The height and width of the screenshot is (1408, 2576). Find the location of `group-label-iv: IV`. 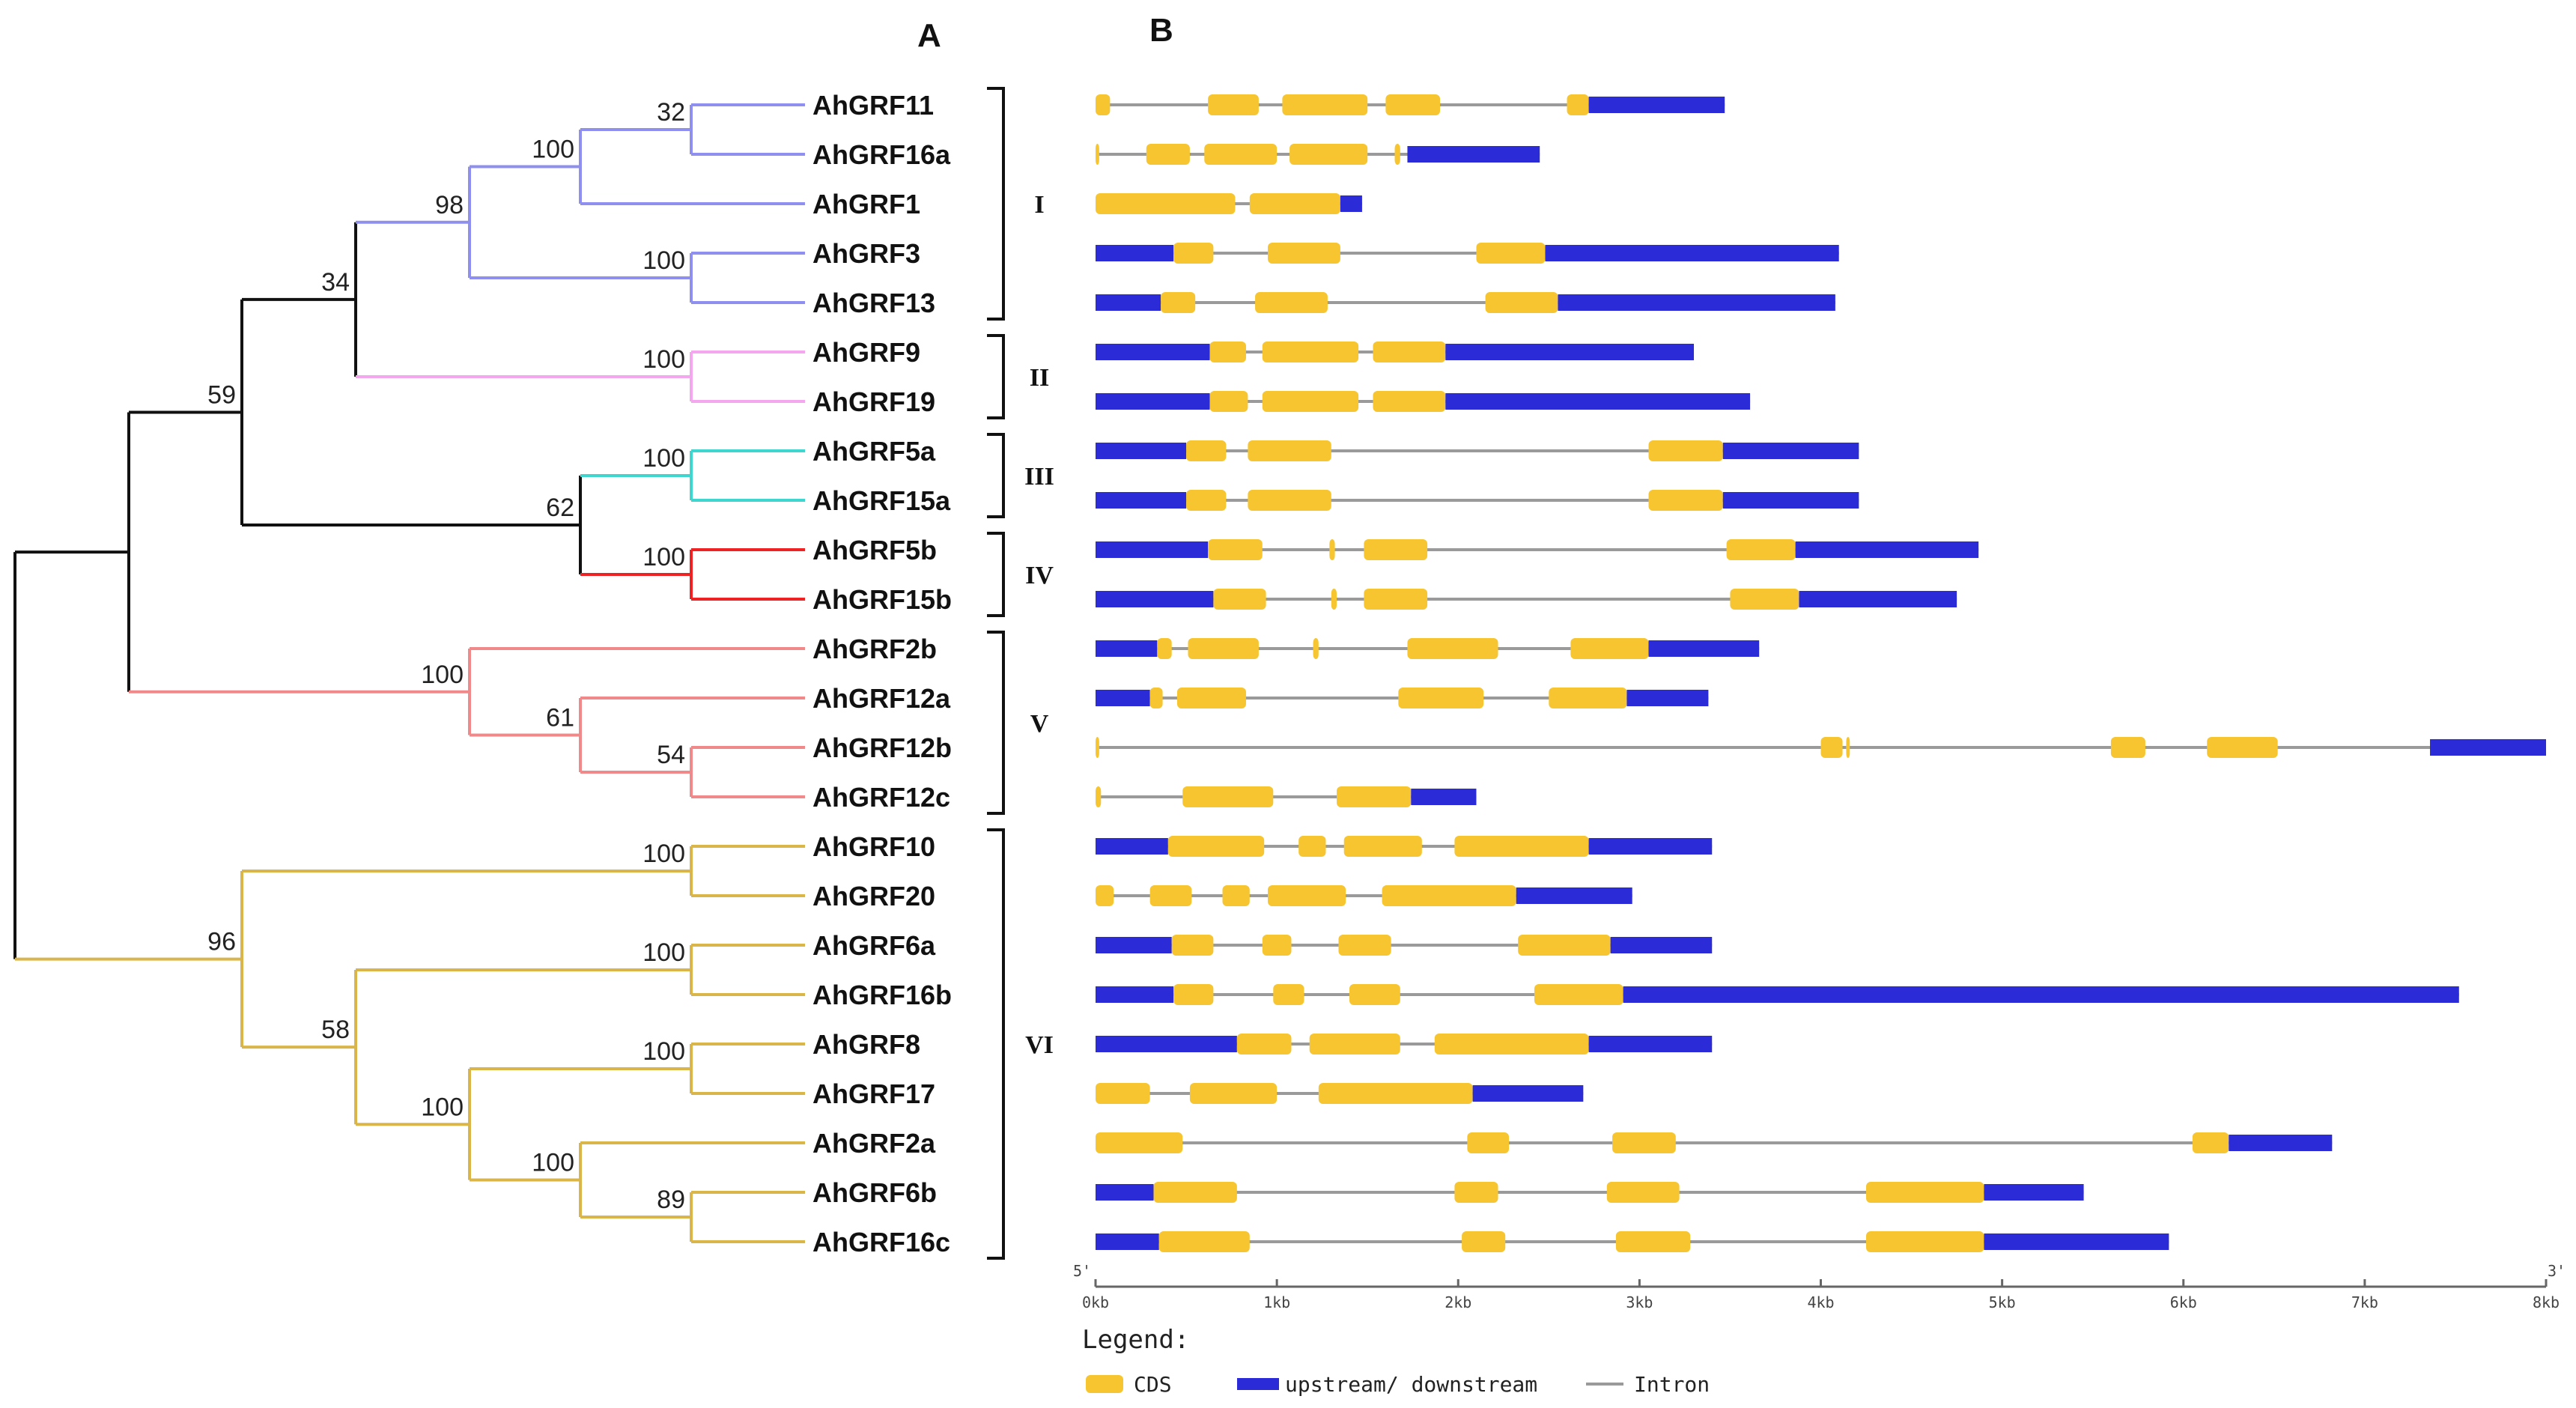

group-label-iv: IV is located at coordinates (1039, 575).